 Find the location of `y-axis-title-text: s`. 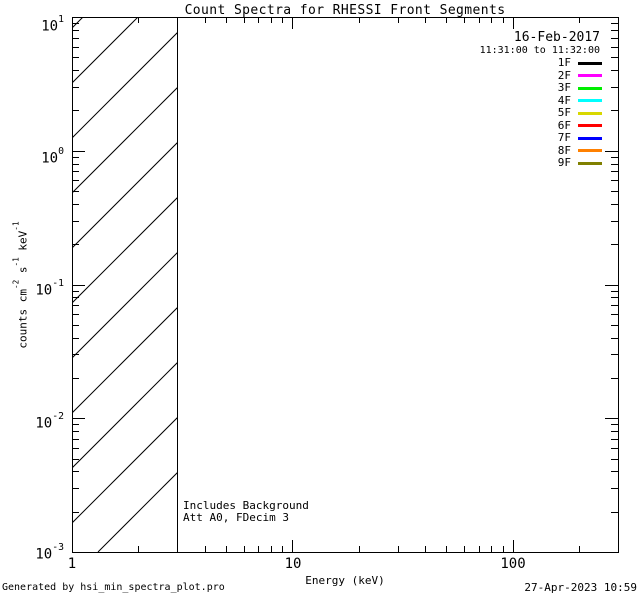

y-axis-title-text: s is located at coordinates (23, 273).